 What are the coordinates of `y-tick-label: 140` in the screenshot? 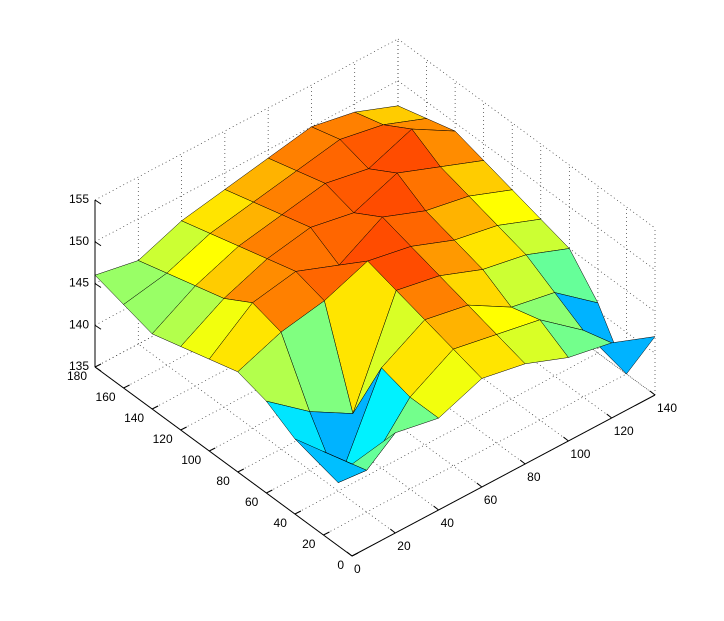 It's located at (134, 418).